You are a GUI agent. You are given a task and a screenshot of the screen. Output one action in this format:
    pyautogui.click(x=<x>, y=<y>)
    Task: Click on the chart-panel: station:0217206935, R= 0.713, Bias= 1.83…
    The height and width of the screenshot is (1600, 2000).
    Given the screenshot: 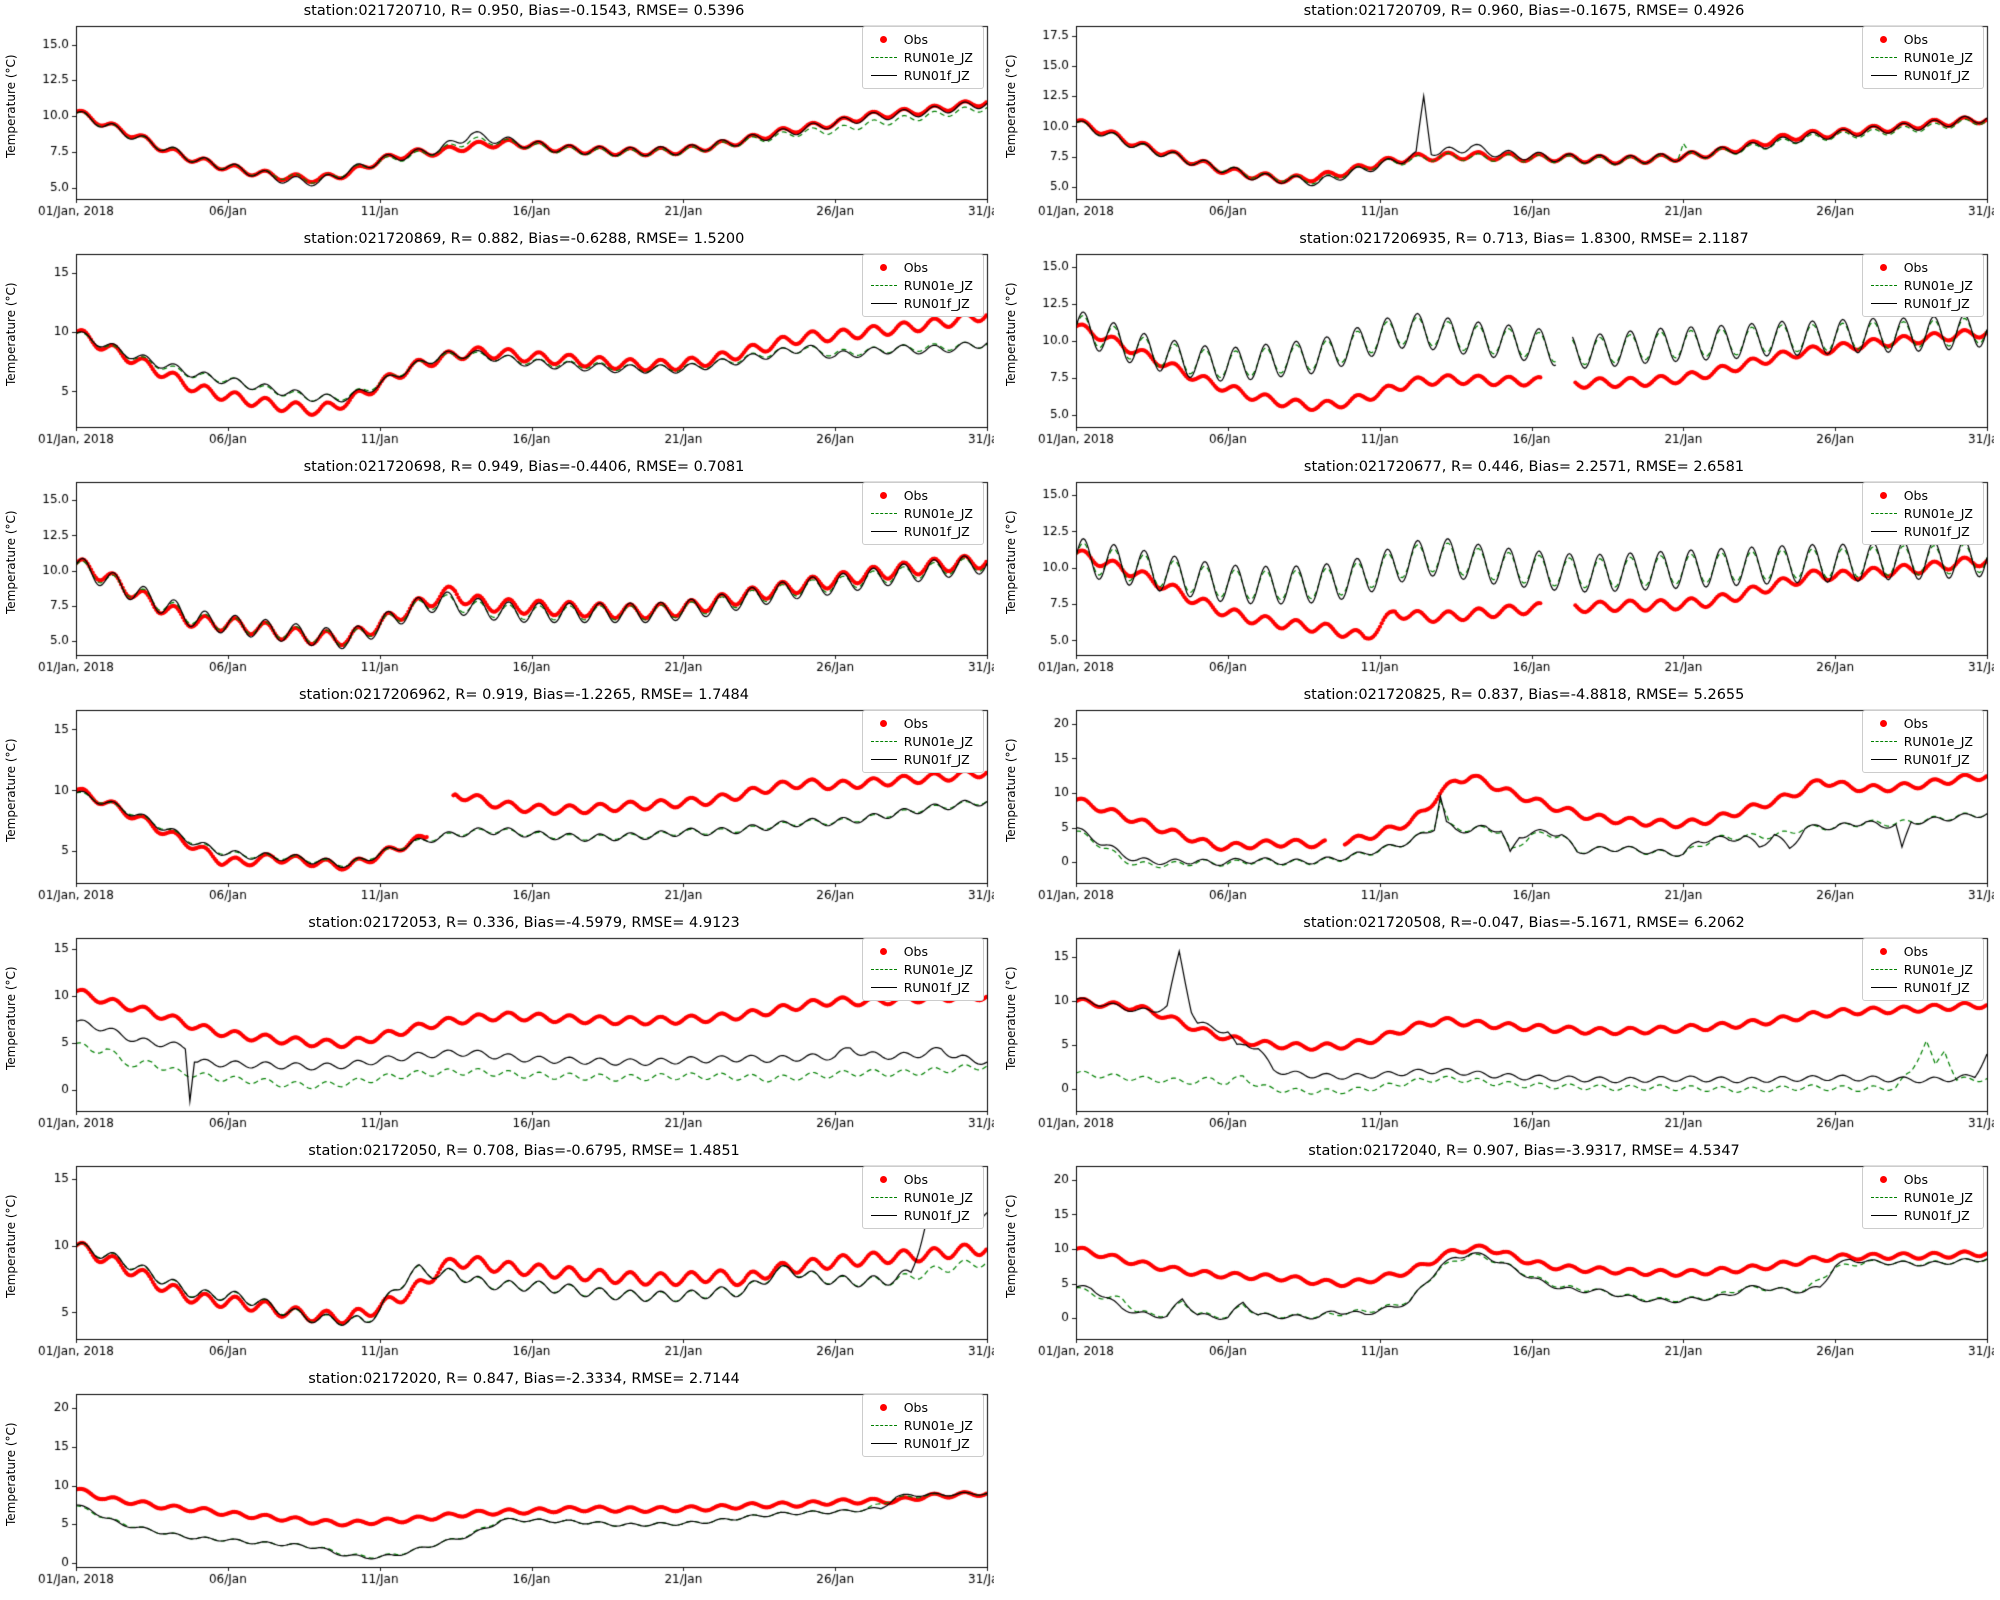 What is the action you would take?
    pyautogui.click(x=1500, y=342)
    